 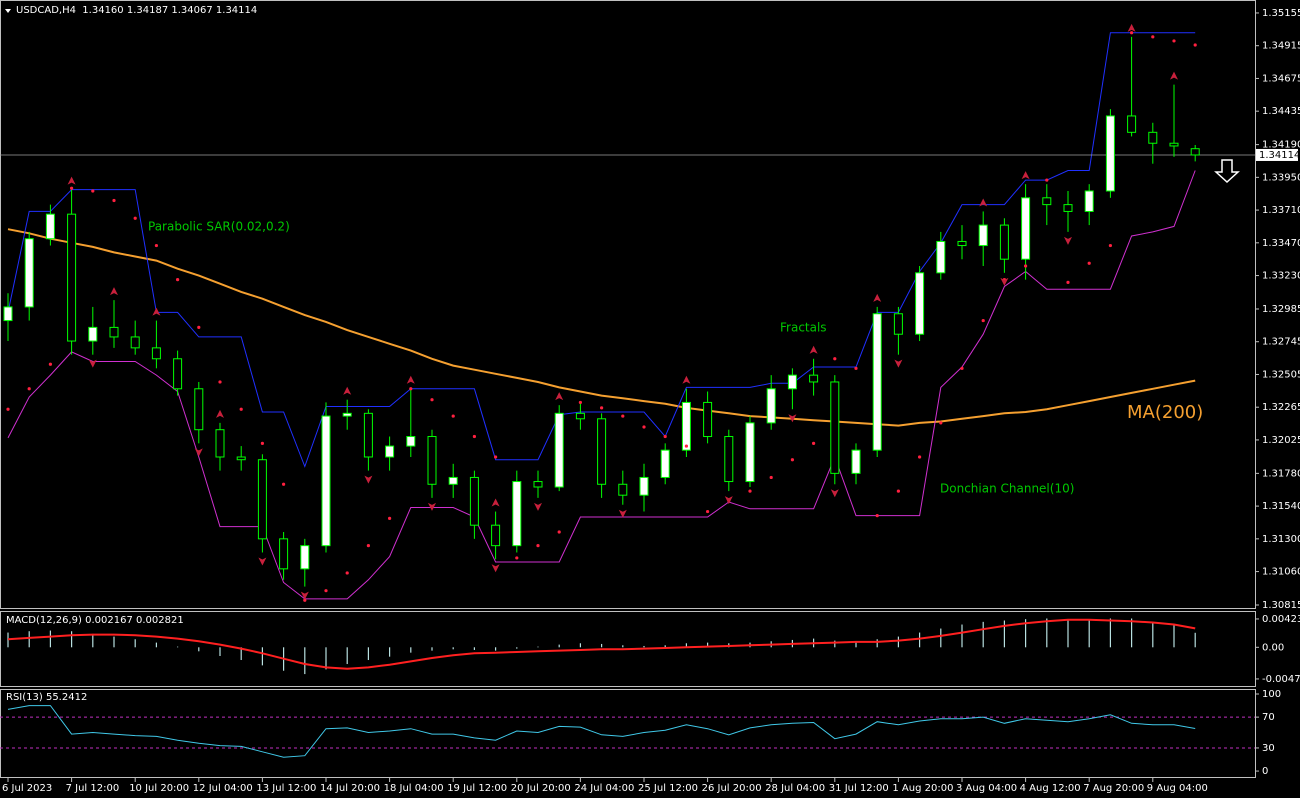 I want to click on x-tick-label: 24 Jul 04:00, so click(x=604, y=788).